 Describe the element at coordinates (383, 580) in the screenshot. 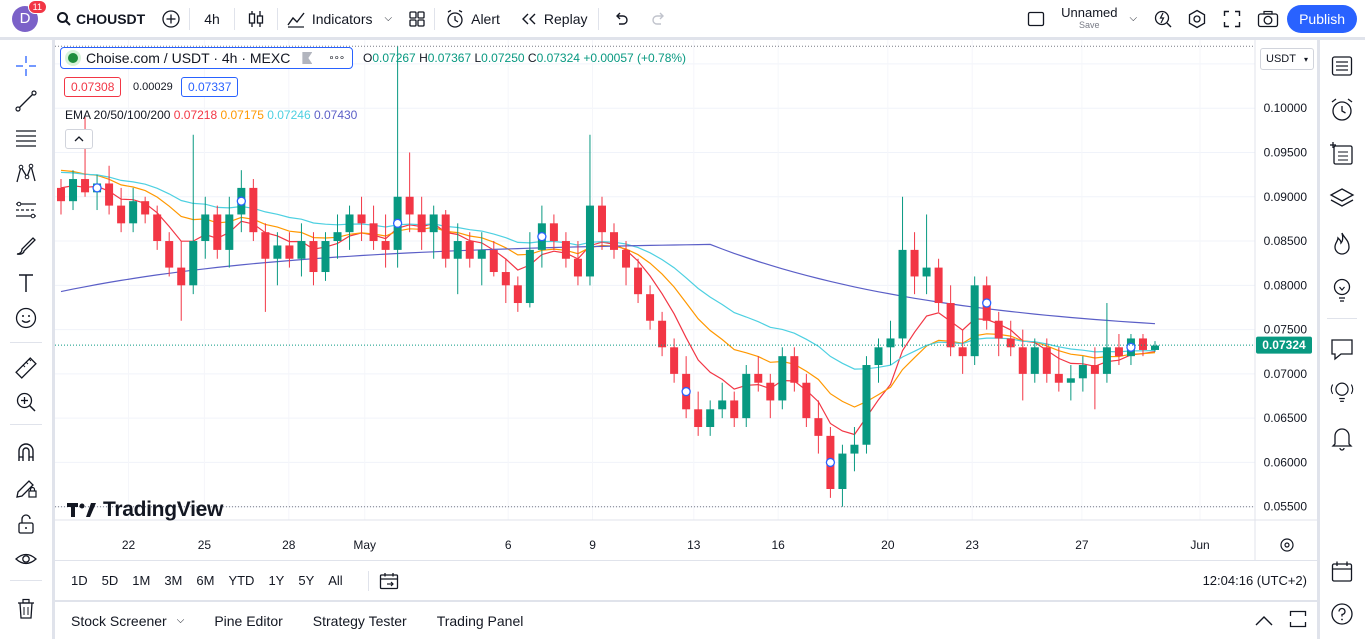

I see `date-range-button` at that location.